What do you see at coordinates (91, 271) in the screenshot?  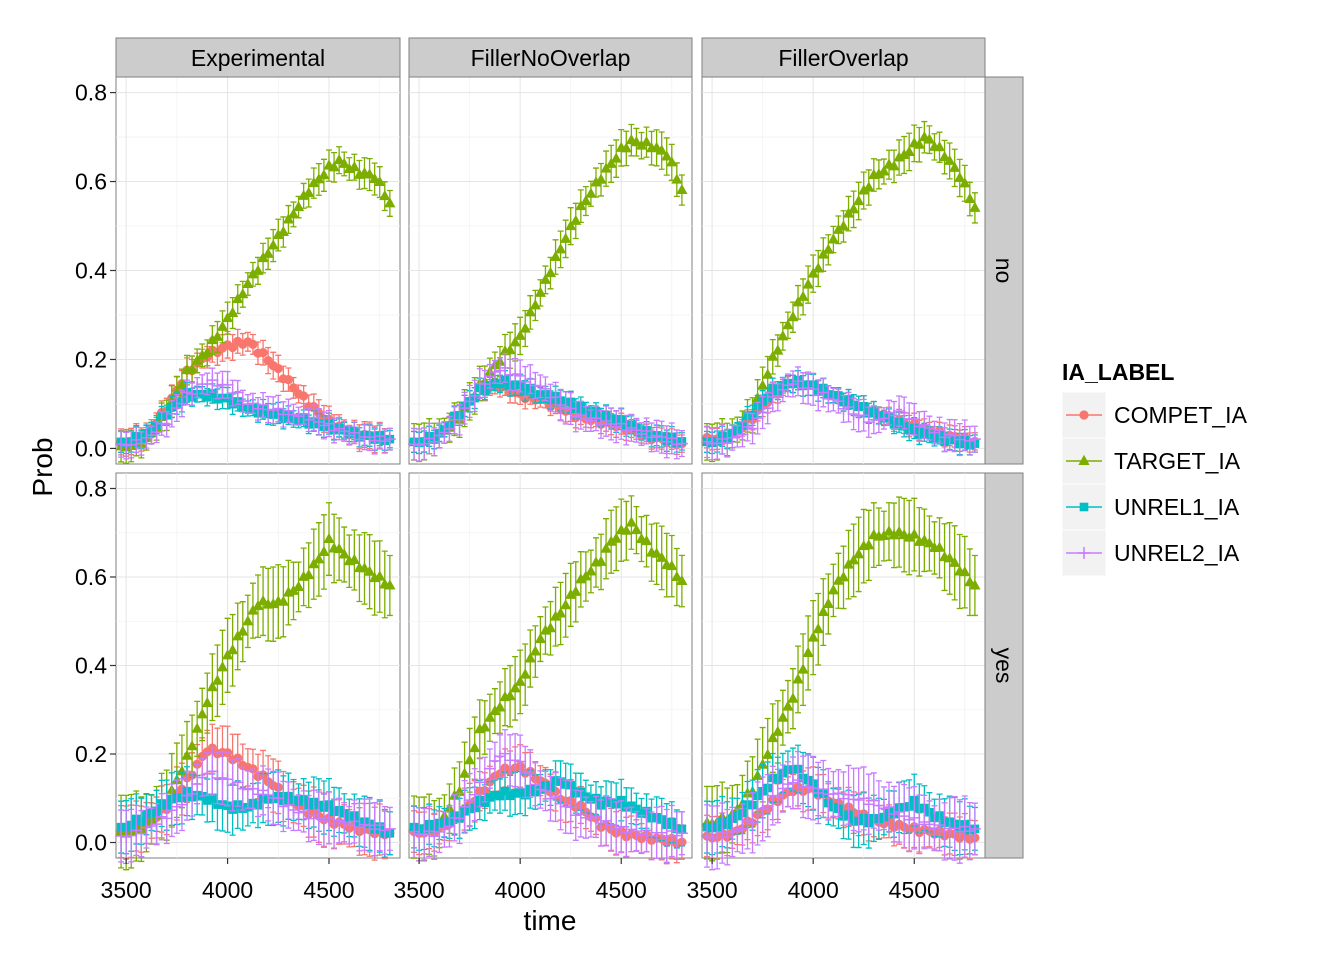 I see `y-tick-label: 0.4` at bounding box center [91, 271].